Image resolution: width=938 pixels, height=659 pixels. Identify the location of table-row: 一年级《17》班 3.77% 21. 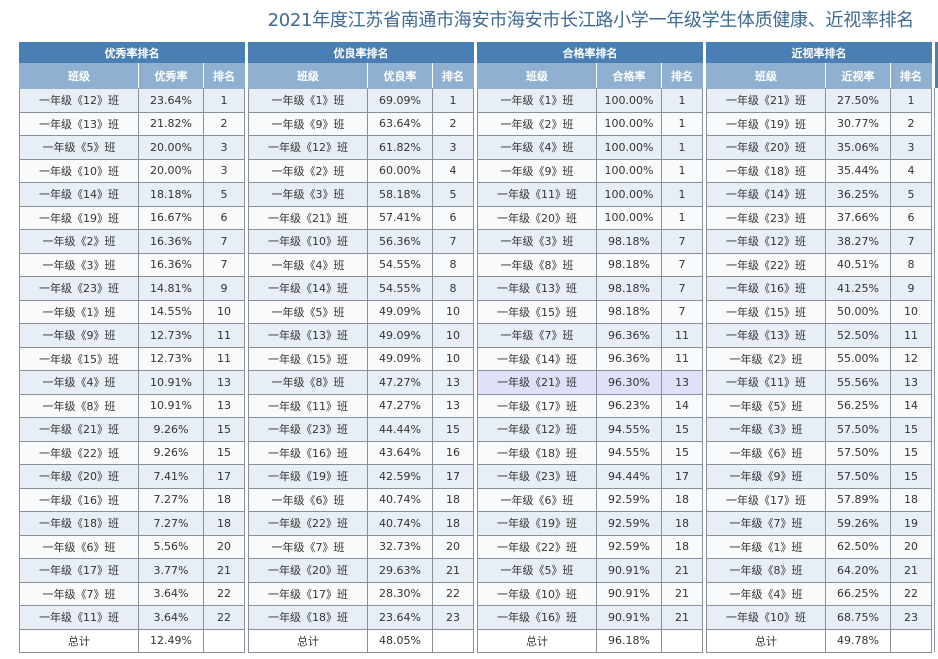
(132, 570).